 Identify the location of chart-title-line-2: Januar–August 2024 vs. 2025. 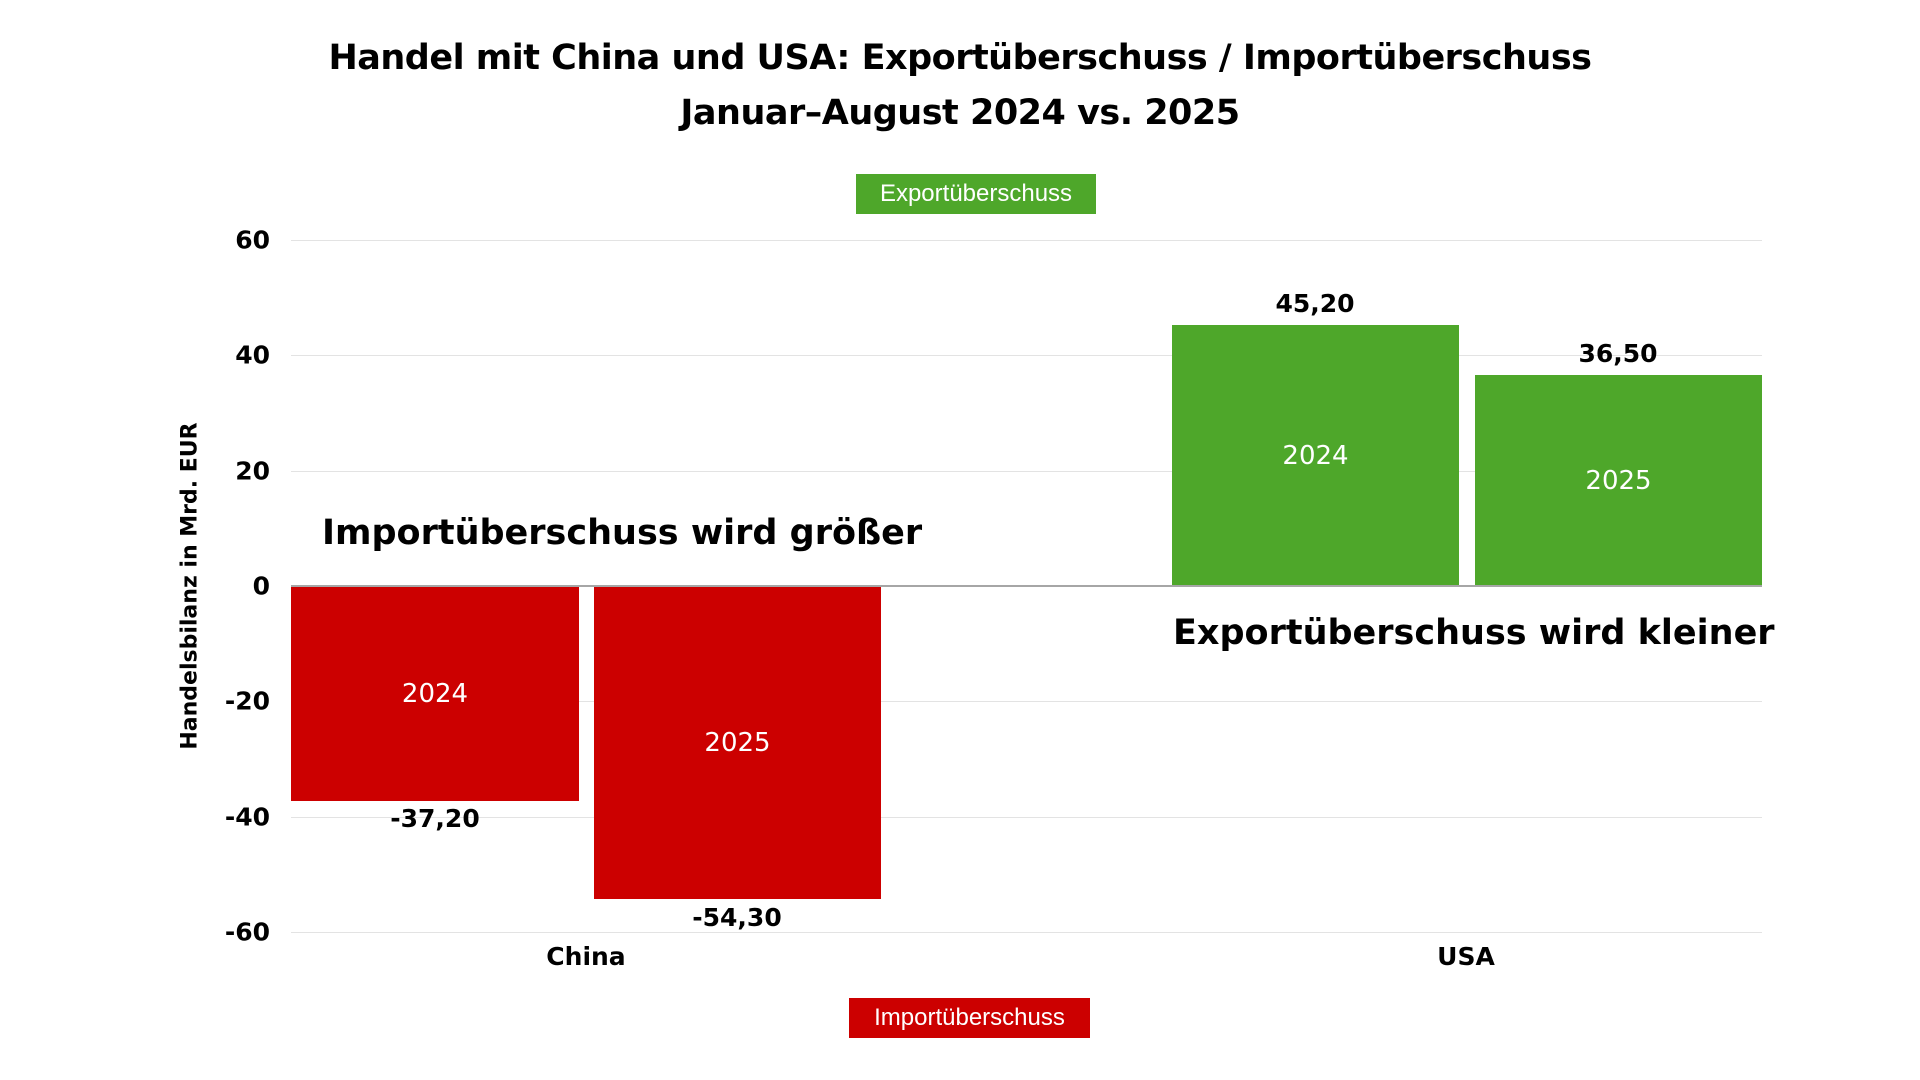
(960, 113).